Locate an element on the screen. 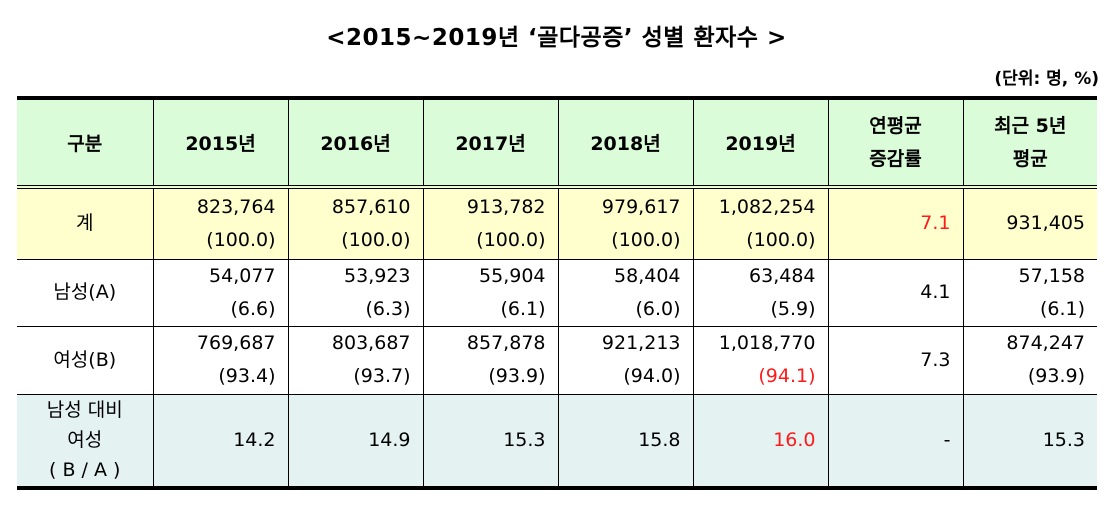  count-cell: 54,077 (6.6) is located at coordinates (220, 292).